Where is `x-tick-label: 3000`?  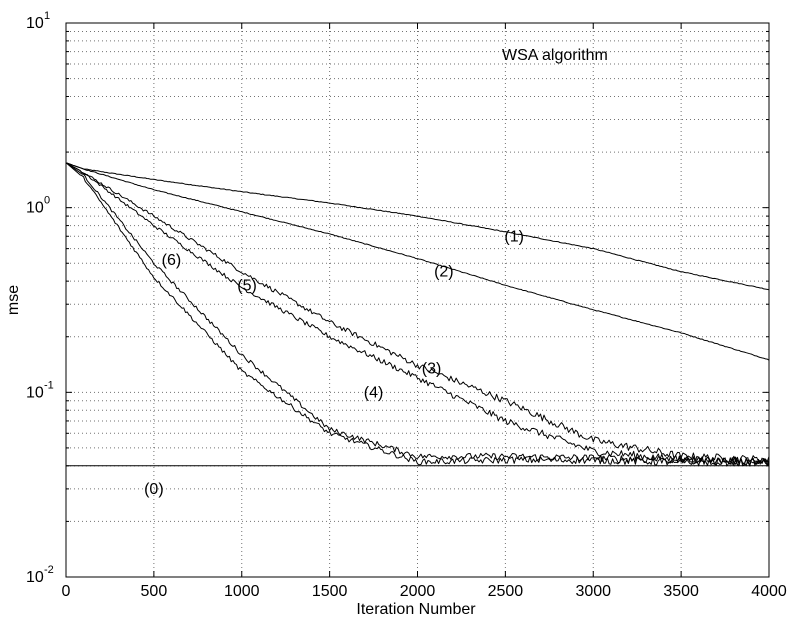 x-tick-label: 3000 is located at coordinates (593, 591).